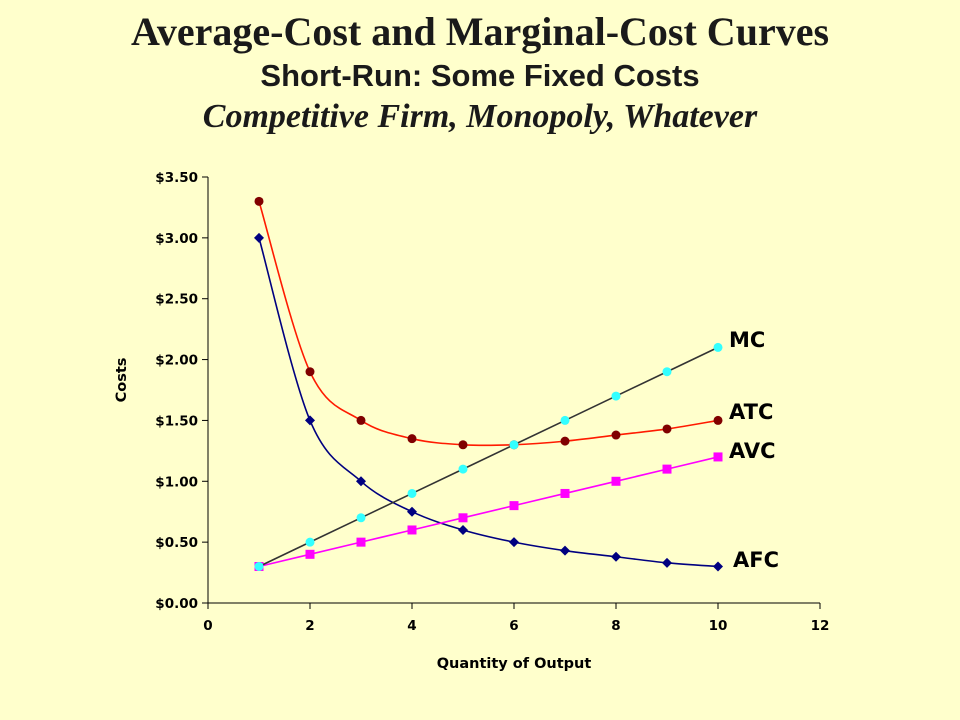 Image resolution: width=960 pixels, height=720 pixels. I want to click on mc-line, so click(488, 457).